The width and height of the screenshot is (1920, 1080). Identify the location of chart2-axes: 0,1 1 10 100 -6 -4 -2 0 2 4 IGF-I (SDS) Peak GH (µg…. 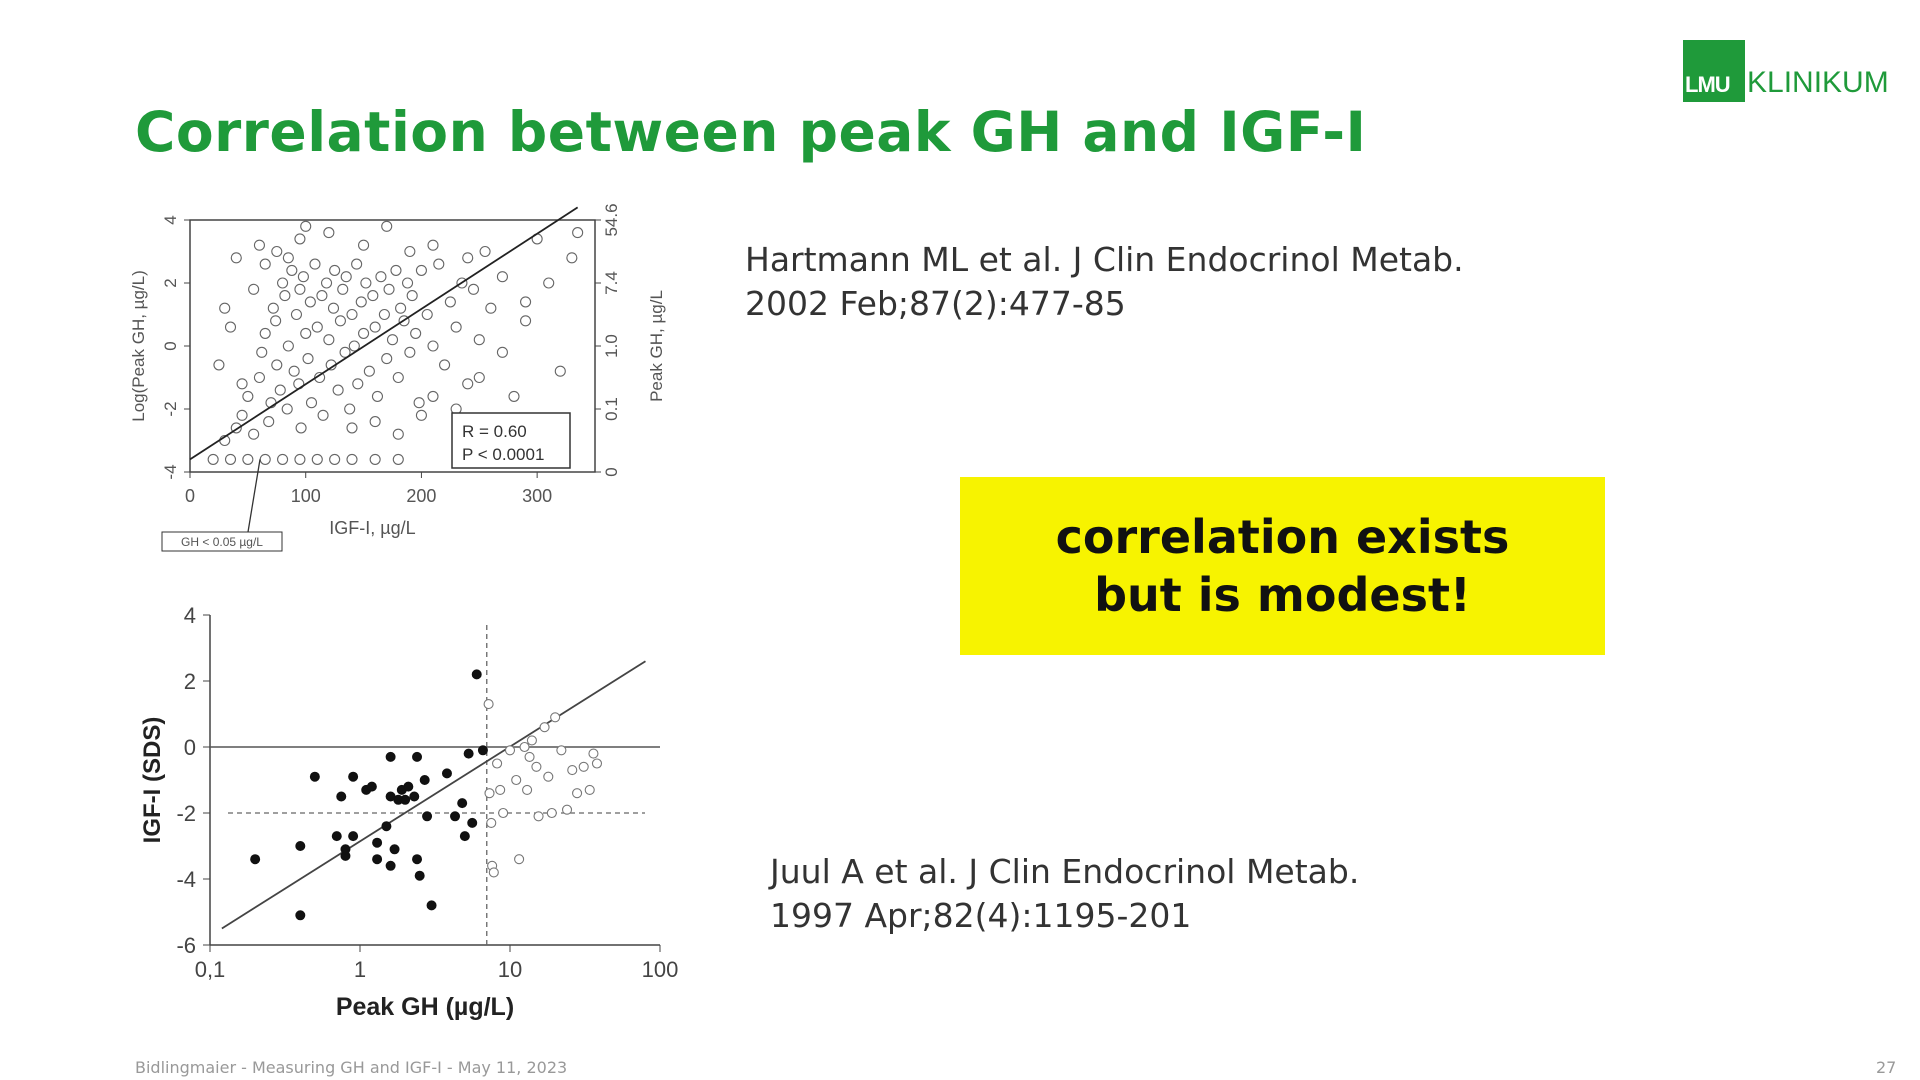
(408, 812).